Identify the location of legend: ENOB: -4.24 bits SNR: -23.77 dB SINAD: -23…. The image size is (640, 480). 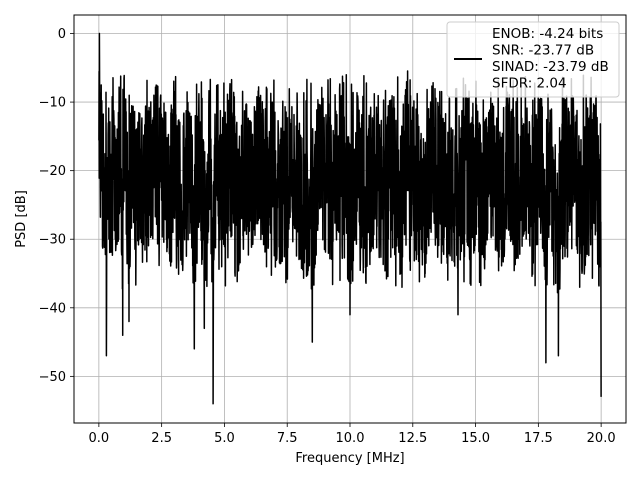
(533, 59).